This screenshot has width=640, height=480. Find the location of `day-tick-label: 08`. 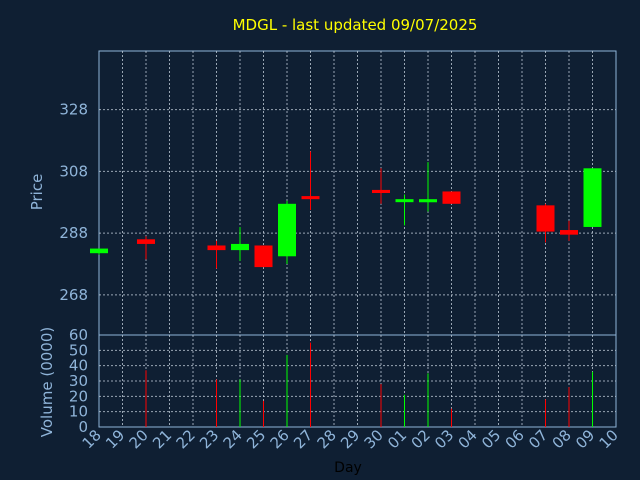

day-tick-label: 08 is located at coordinates (562, 439).